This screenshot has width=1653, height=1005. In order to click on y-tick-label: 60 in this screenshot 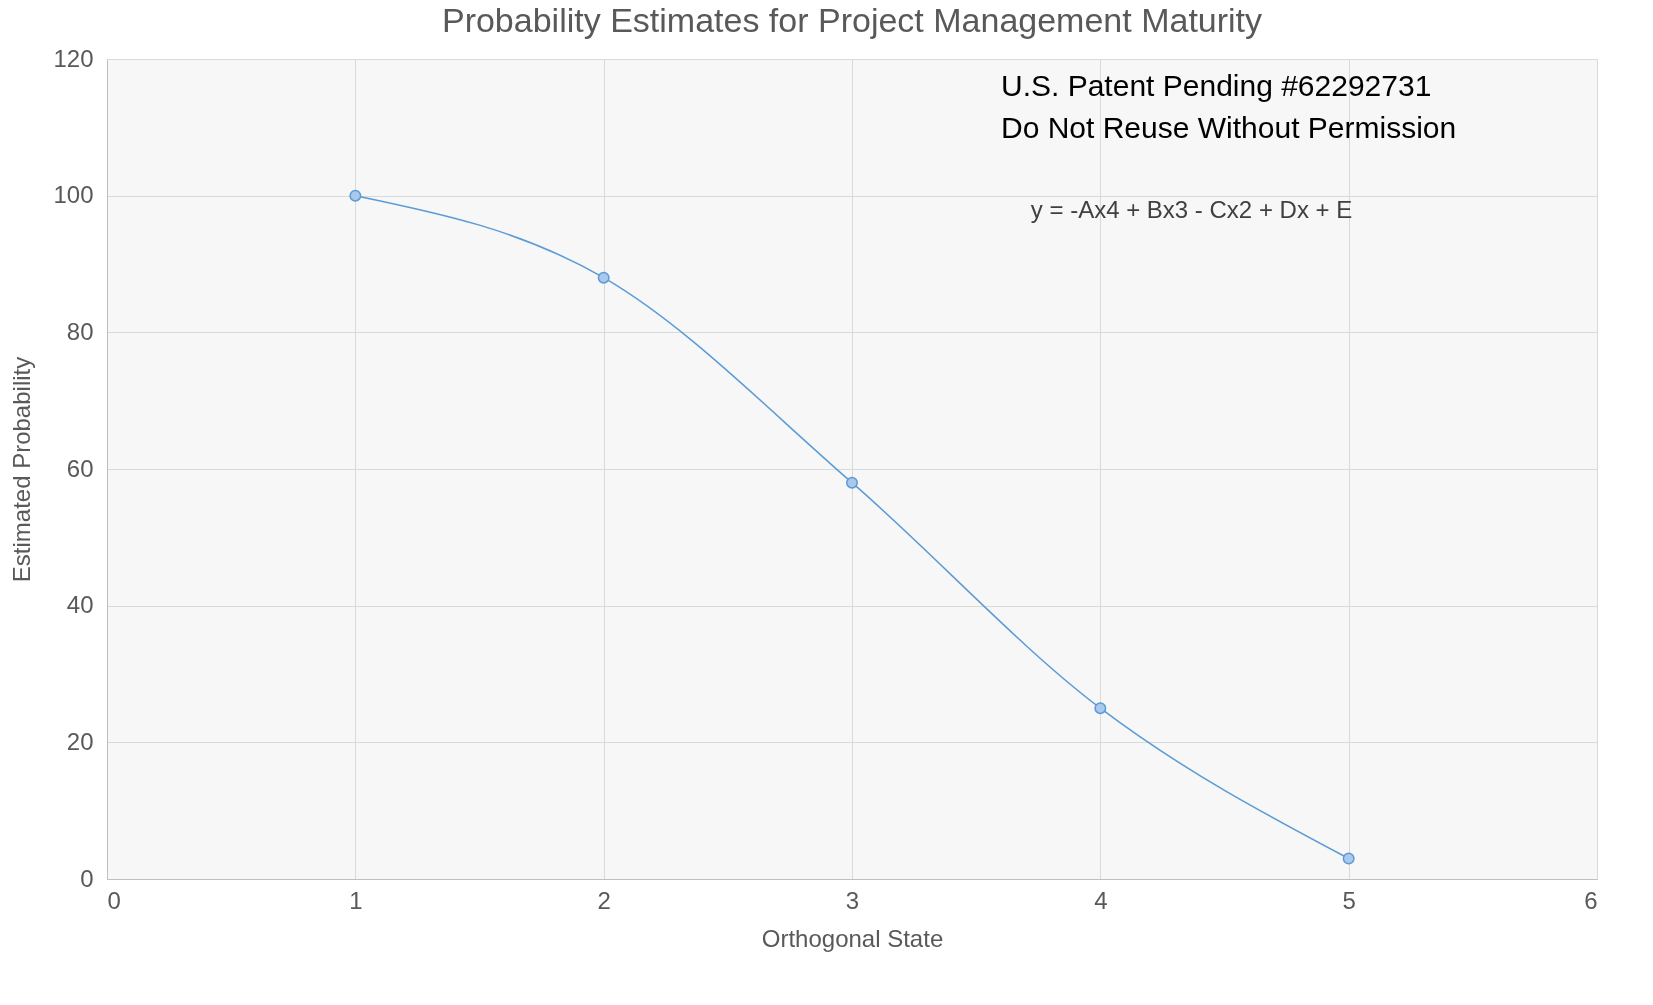, I will do `click(80, 468)`.